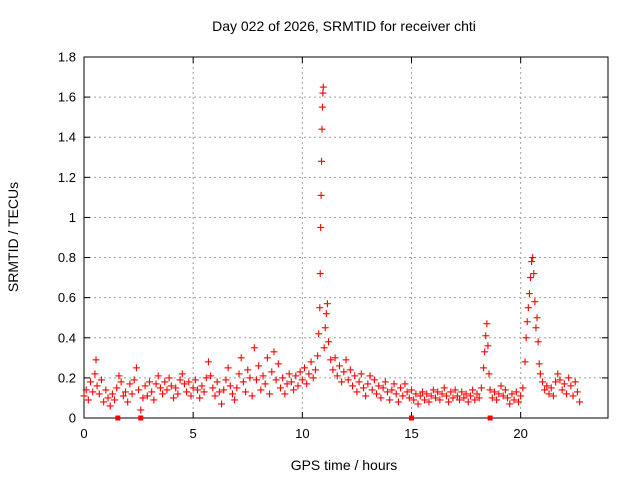 The image size is (640, 480). Describe the element at coordinates (67, 297) in the screenshot. I see `y-tick-label: 0.6` at that location.